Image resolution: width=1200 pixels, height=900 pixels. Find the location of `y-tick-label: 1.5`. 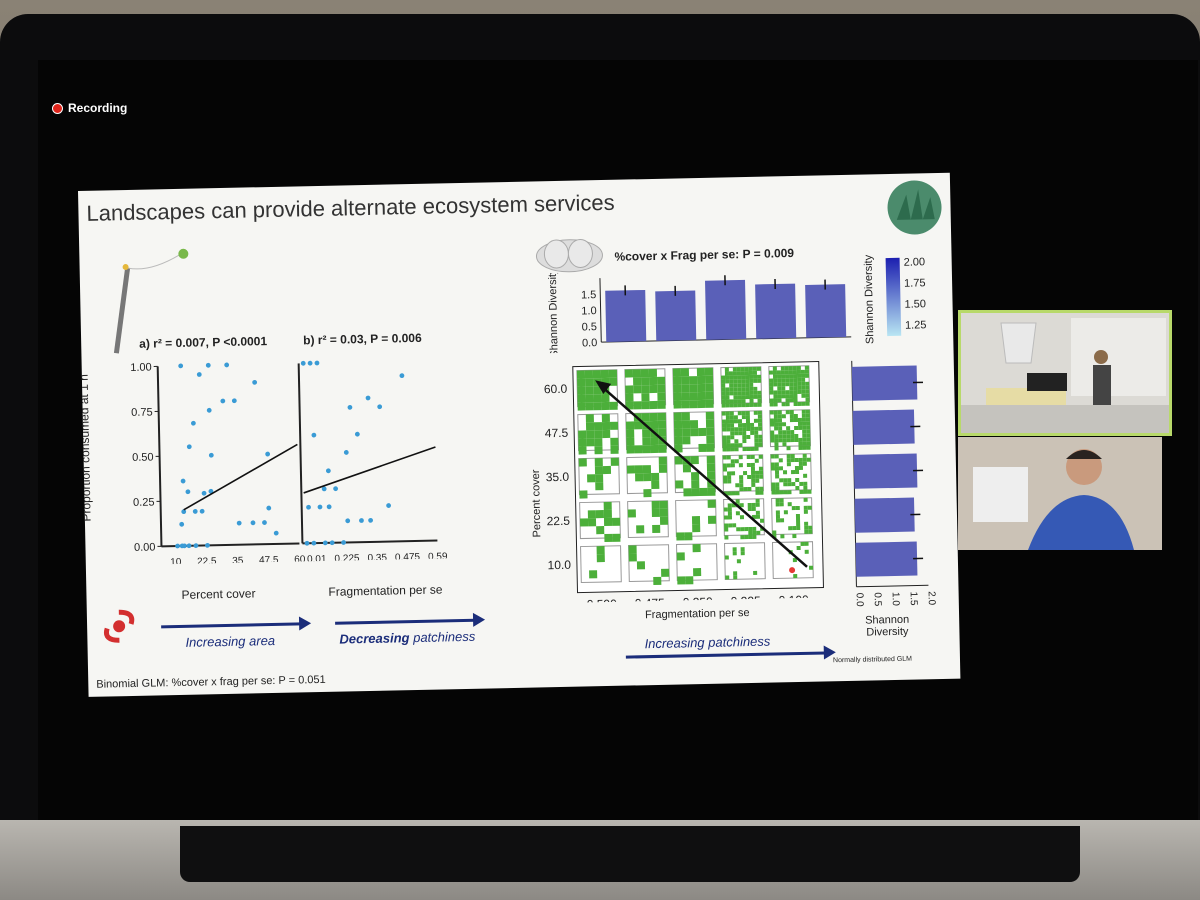

y-tick-label: 1.5 is located at coordinates (589, 295).